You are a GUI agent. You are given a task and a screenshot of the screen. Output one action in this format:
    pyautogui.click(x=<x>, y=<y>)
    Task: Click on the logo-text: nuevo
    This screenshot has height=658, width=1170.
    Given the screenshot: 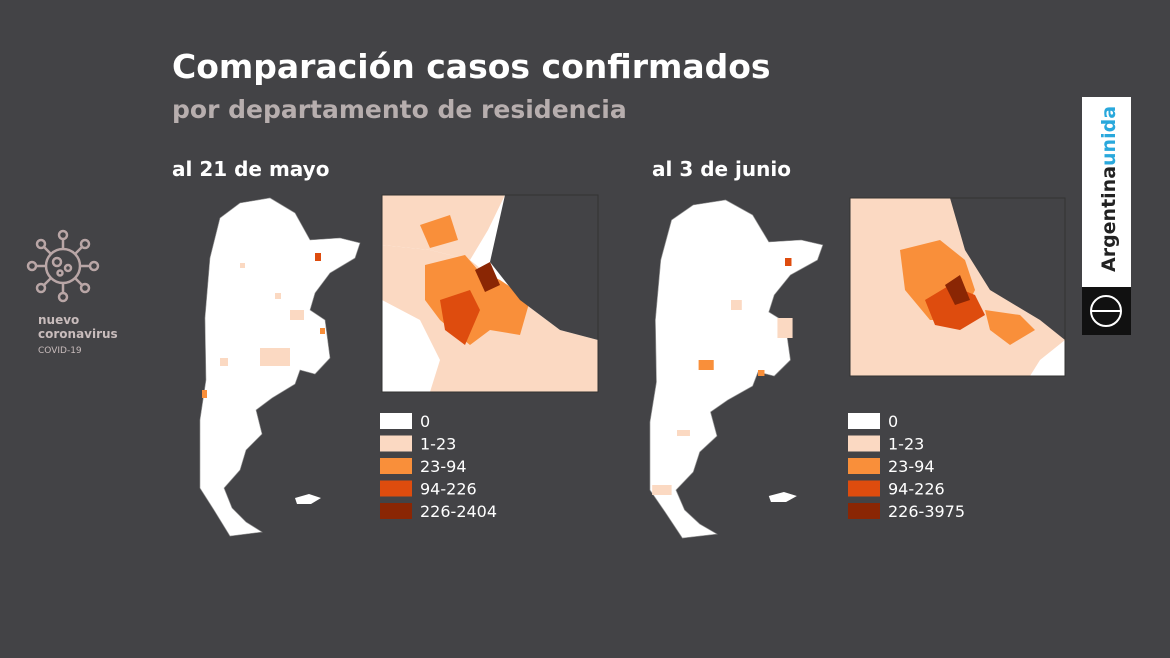 What is the action you would take?
    pyautogui.click(x=58, y=320)
    